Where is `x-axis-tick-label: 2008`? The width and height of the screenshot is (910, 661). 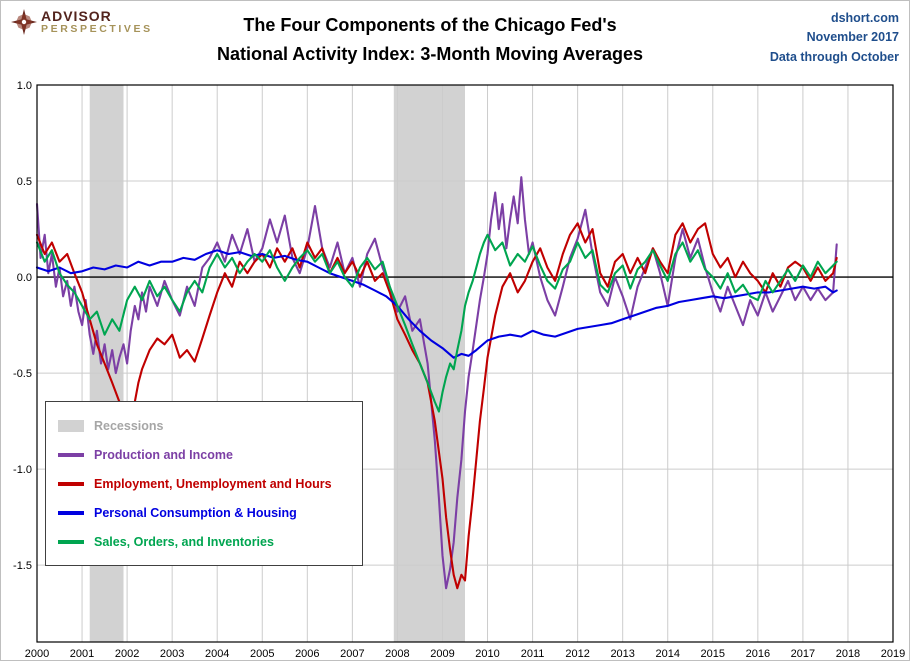 x-axis-tick-label: 2008 is located at coordinates (397, 654).